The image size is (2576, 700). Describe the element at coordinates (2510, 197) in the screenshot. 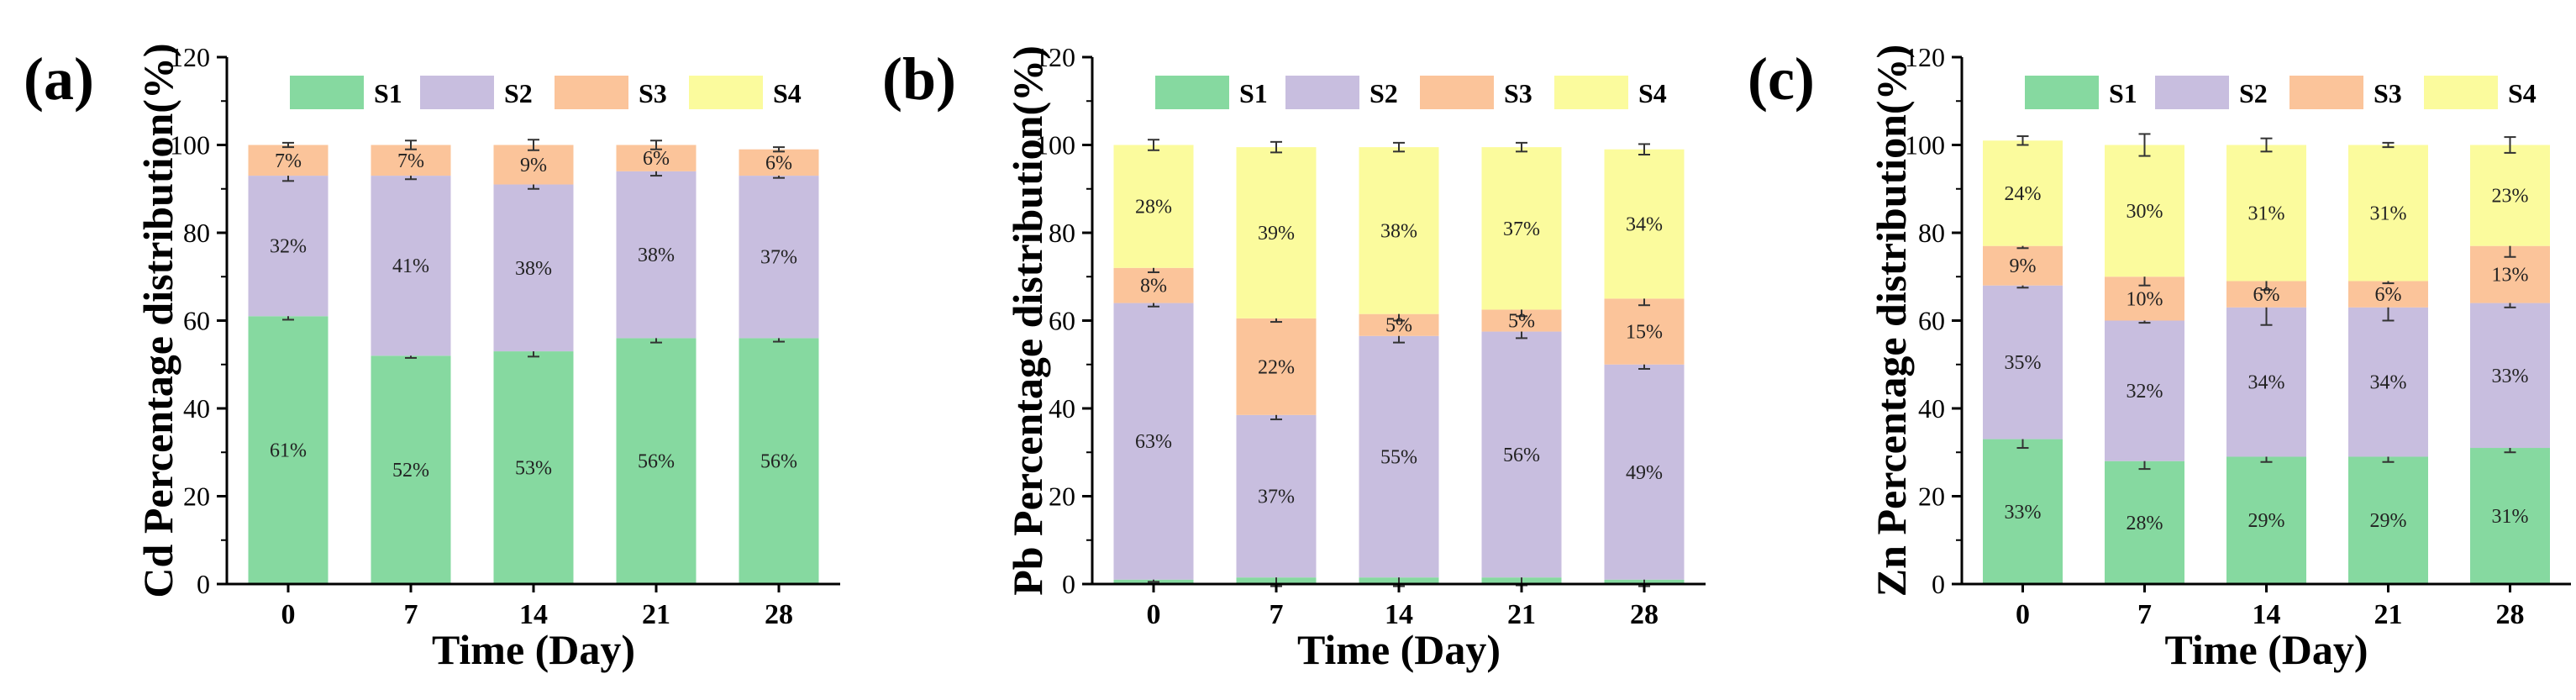

I see `data-label: 23%` at that location.